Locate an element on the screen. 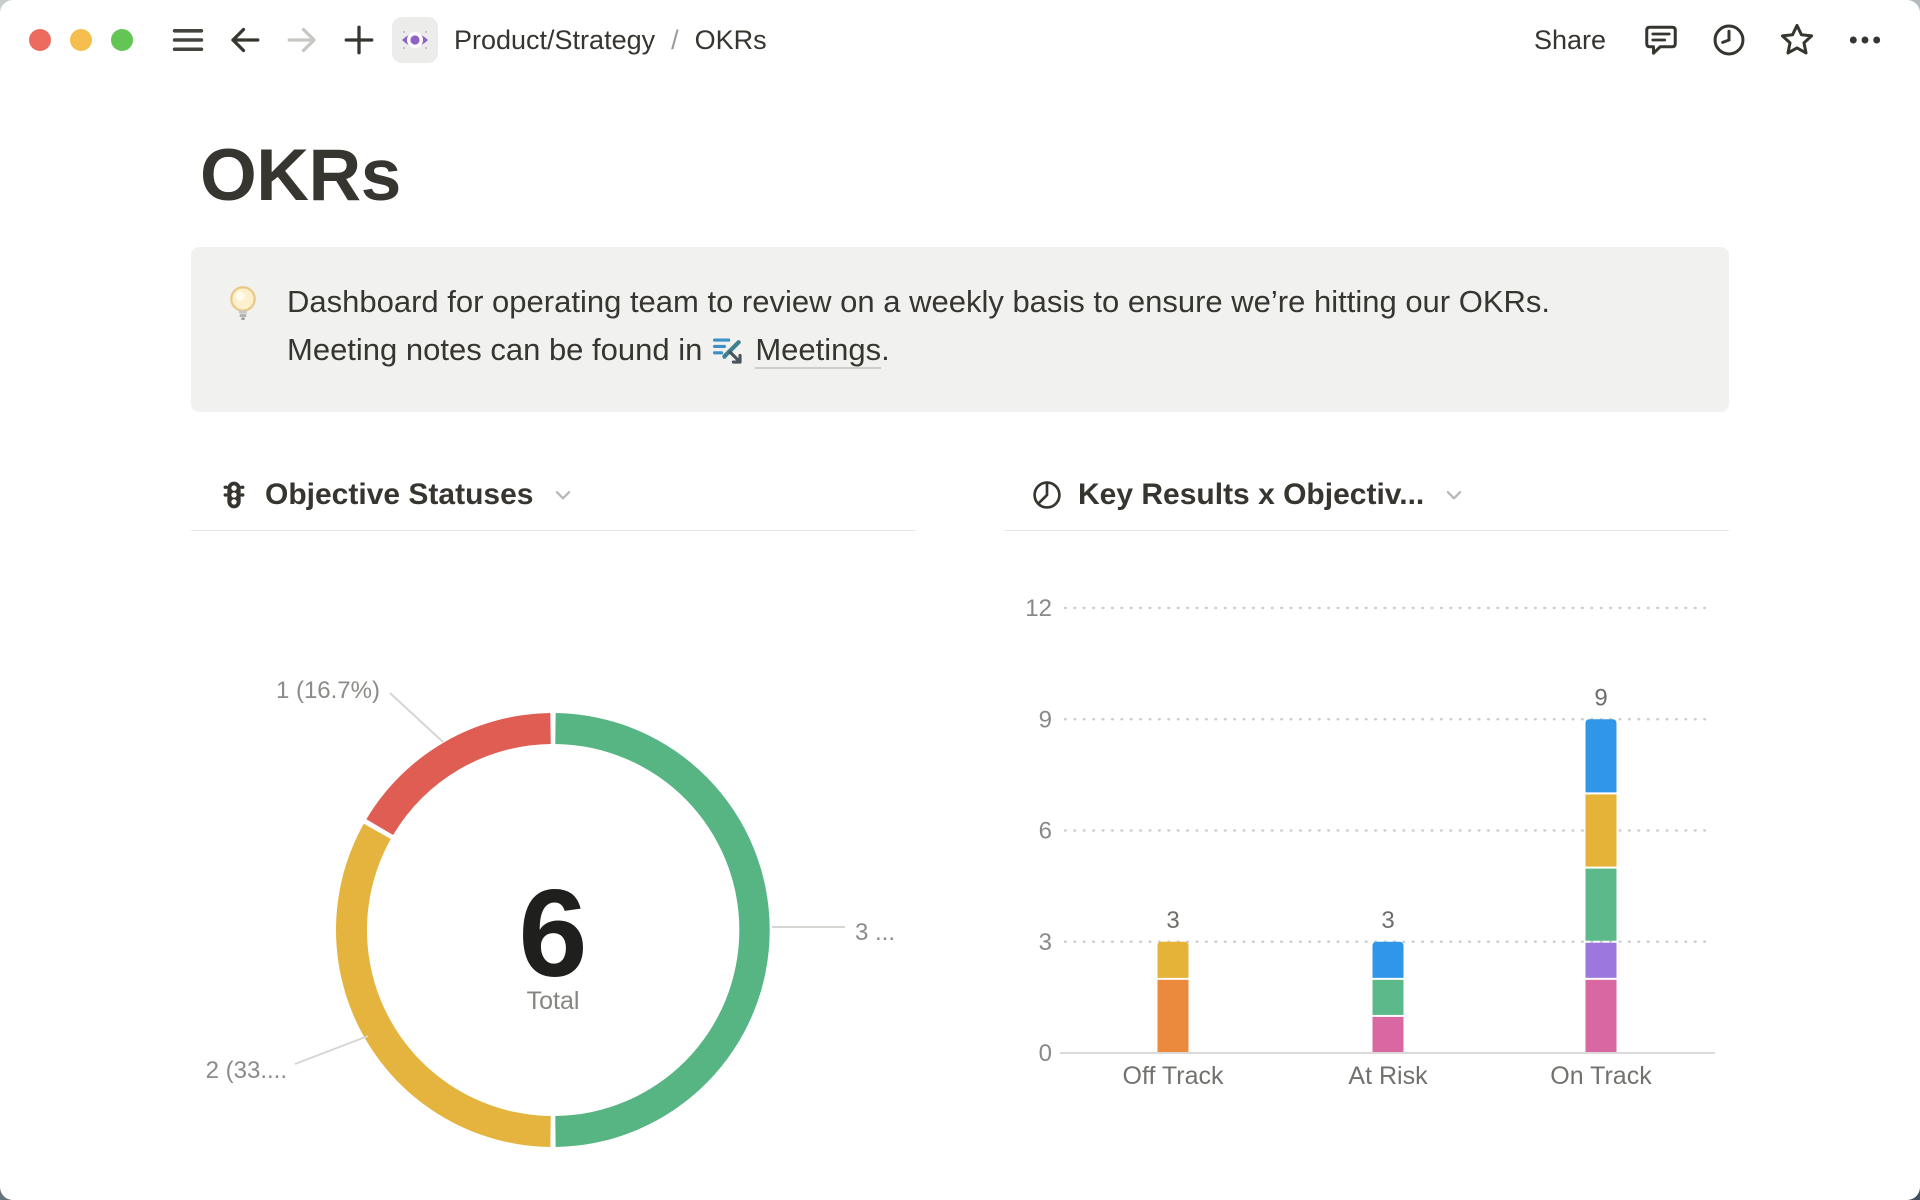 The width and height of the screenshot is (1920, 1200). objective-statuses-header: Objective Statuses is located at coordinates (553, 499).